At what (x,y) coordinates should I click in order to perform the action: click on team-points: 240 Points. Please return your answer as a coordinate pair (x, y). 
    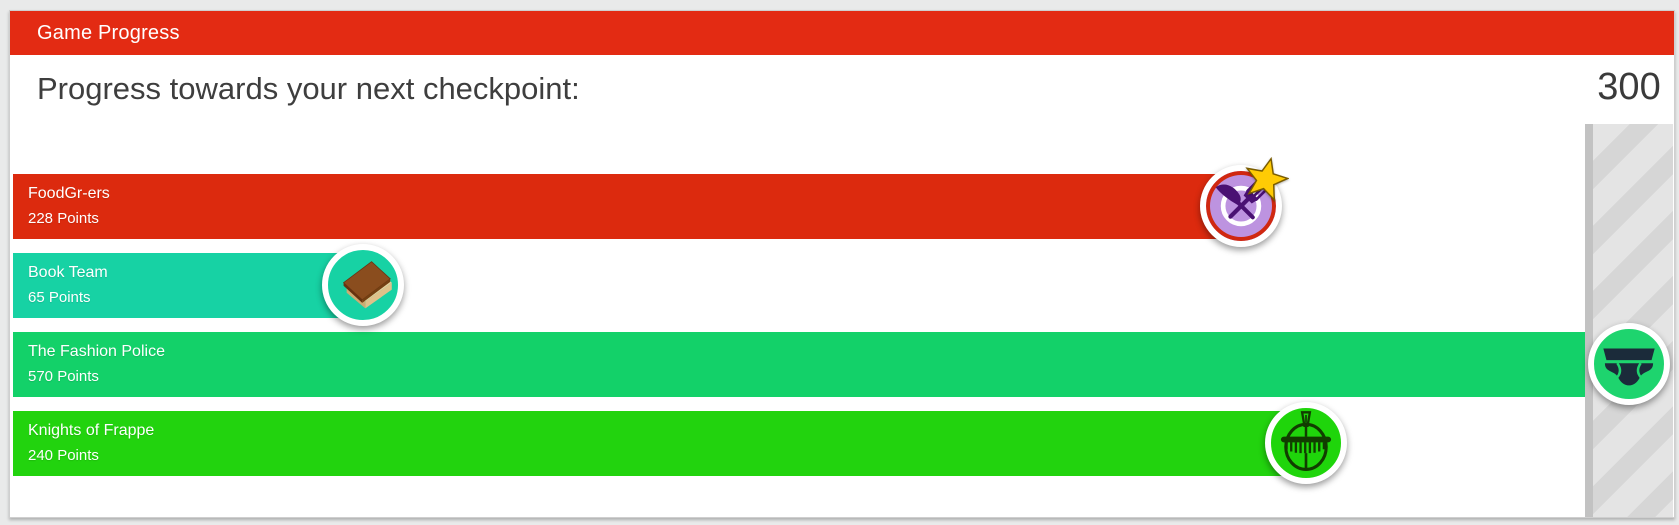
    Looking at the image, I should click on (63, 455).